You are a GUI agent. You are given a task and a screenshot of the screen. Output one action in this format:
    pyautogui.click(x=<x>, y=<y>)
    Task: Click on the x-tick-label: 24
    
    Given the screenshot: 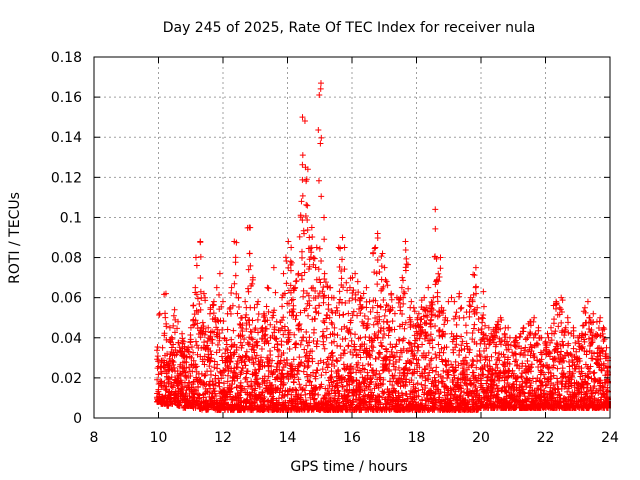 What is the action you would take?
    pyautogui.click(x=610, y=438)
    